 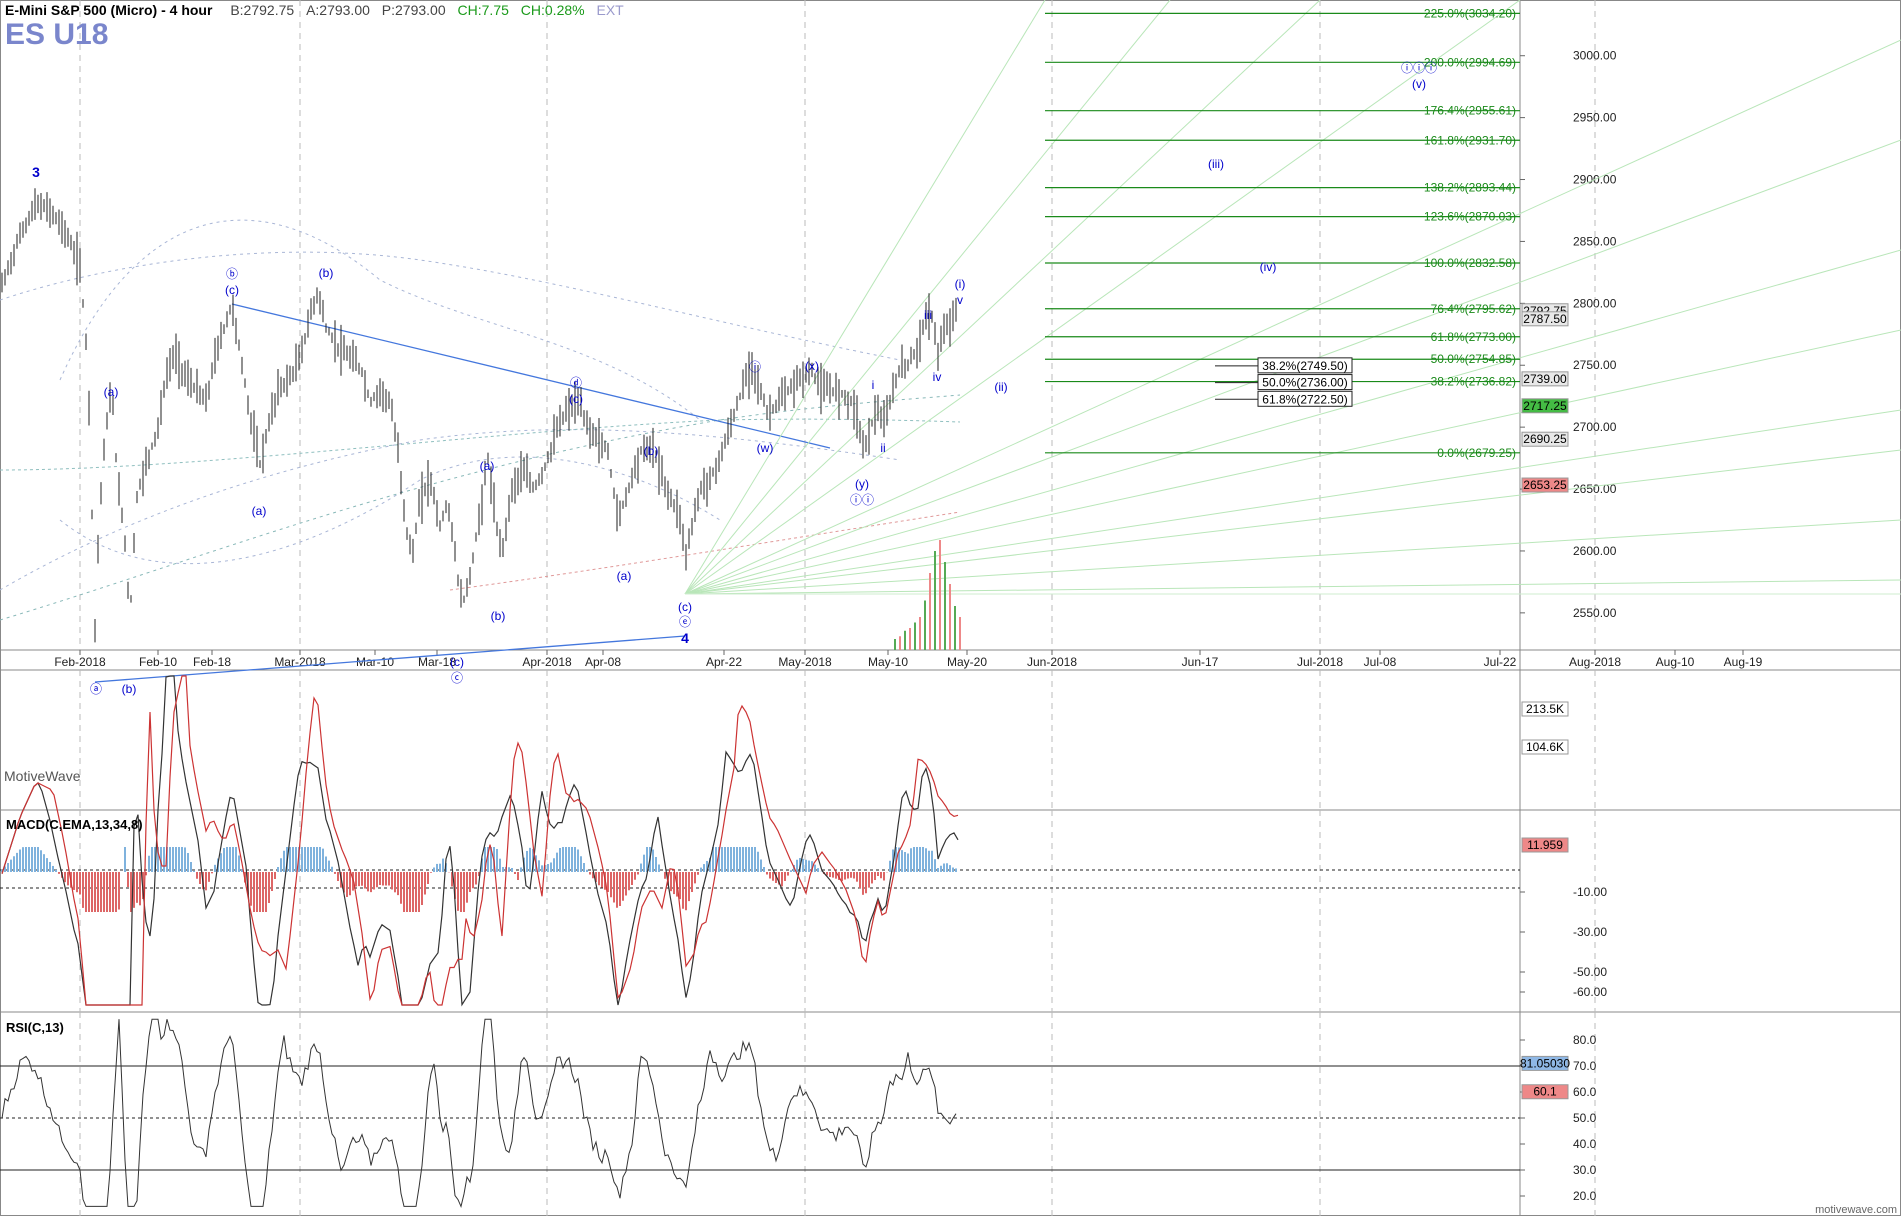 What do you see at coordinates (705, 551) in the screenshot?
I see `moving-average-red` at bounding box center [705, 551].